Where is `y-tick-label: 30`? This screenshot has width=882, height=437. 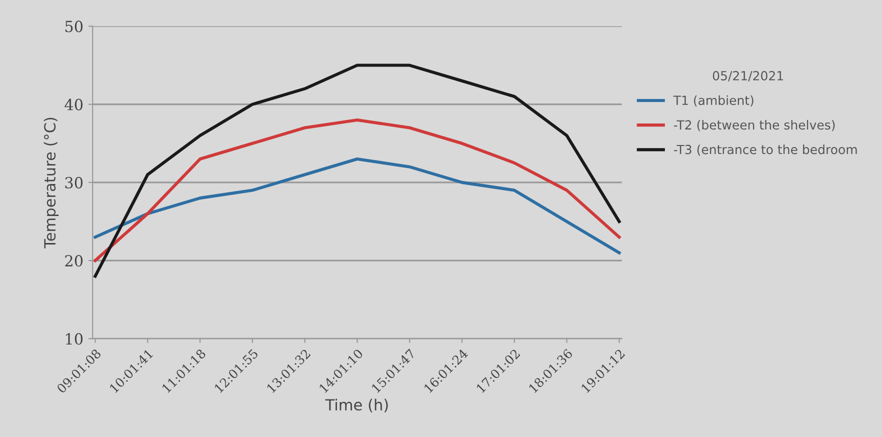 y-tick-label: 30 is located at coordinates (74, 182).